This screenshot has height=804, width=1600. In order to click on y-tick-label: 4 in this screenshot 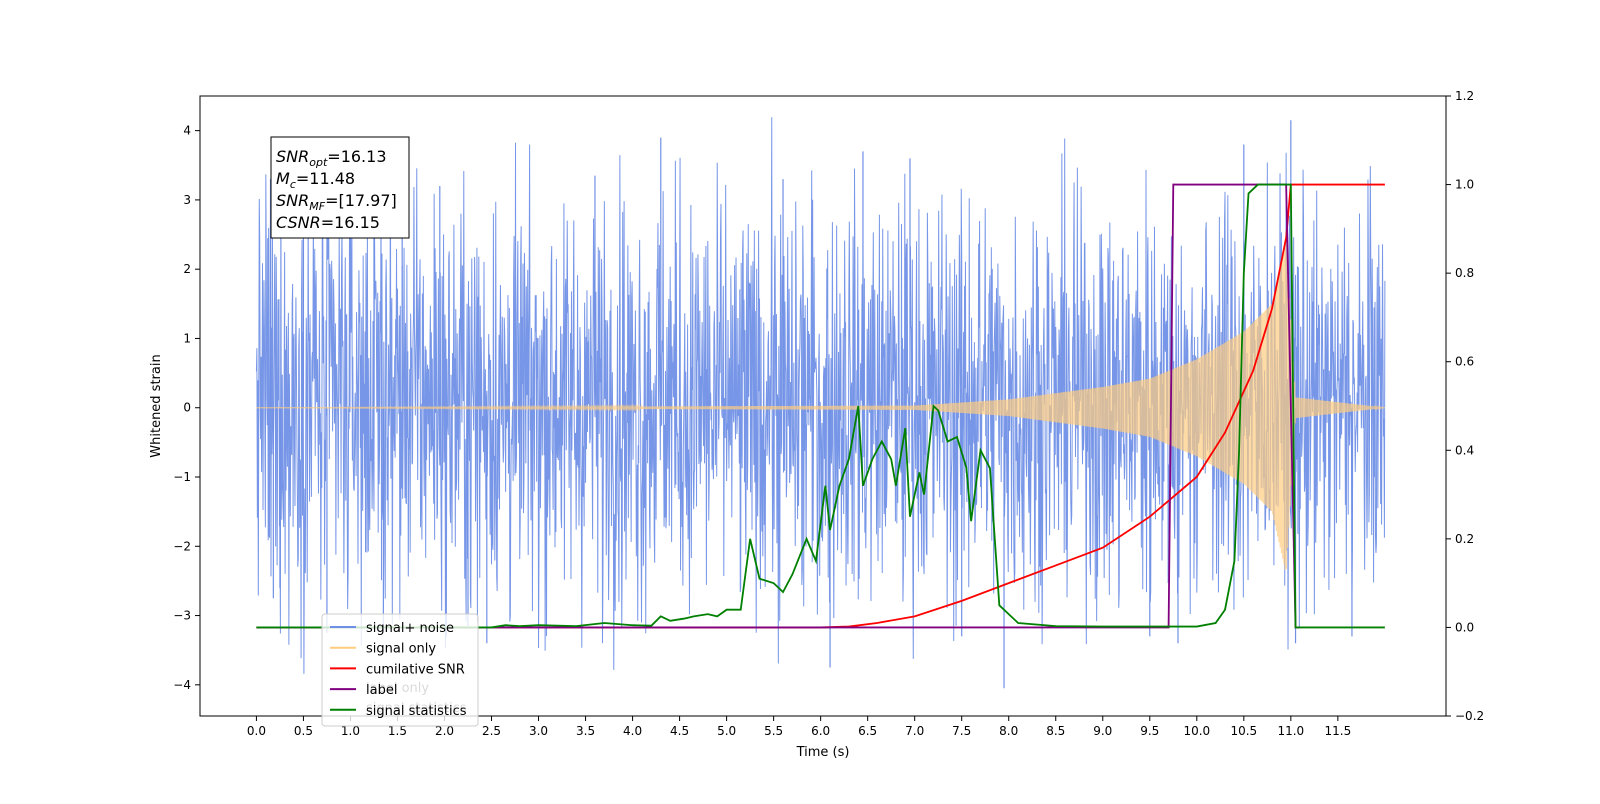, I will do `click(187, 131)`.